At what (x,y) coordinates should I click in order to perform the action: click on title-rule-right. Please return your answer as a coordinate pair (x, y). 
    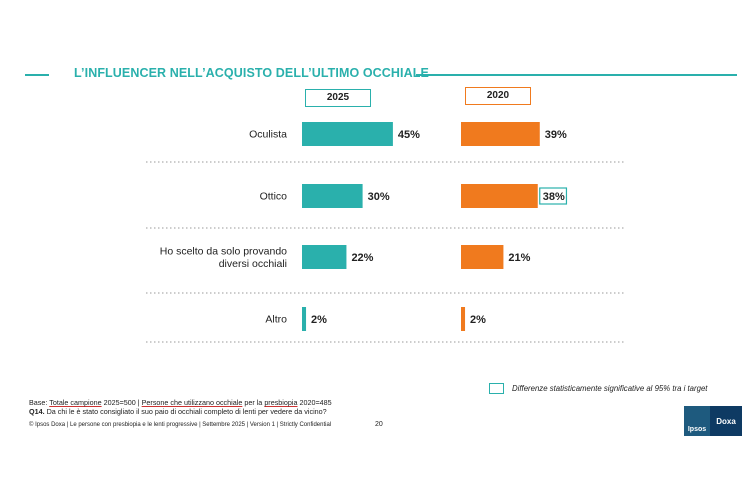
    Looking at the image, I should click on (576, 75).